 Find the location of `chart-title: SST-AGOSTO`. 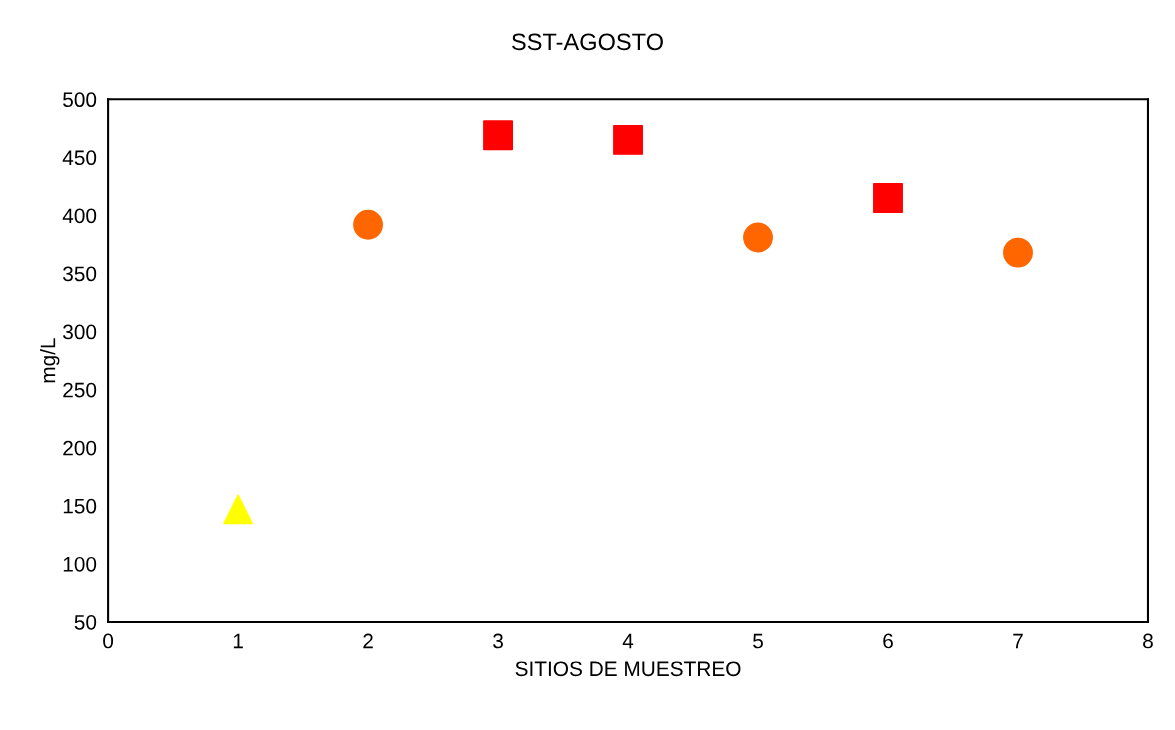

chart-title: SST-AGOSTO is located at coordinates (587, 42).